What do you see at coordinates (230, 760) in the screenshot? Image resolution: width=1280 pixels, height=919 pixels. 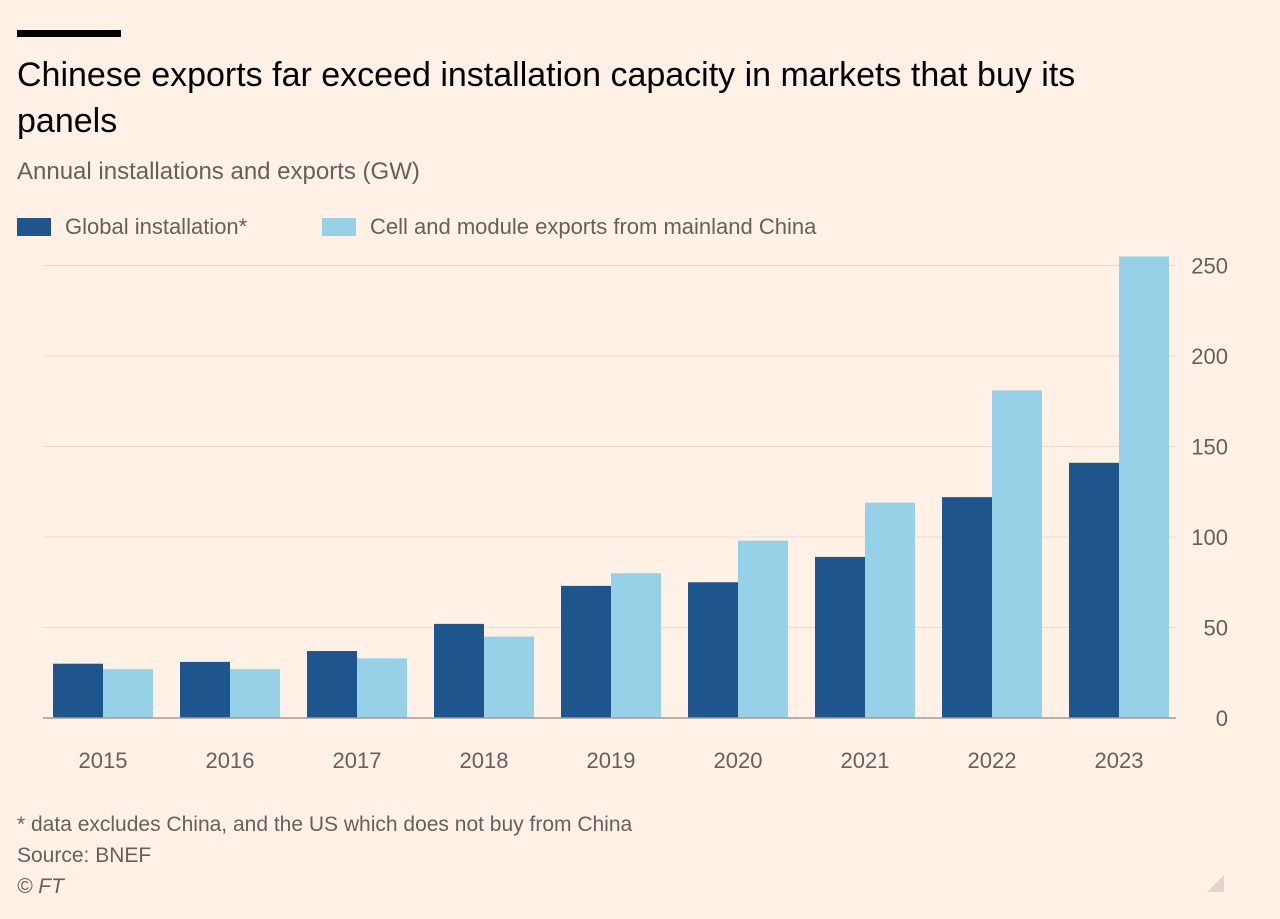 I see `x-tick-label: 2016` at bounding box center [230, 760].